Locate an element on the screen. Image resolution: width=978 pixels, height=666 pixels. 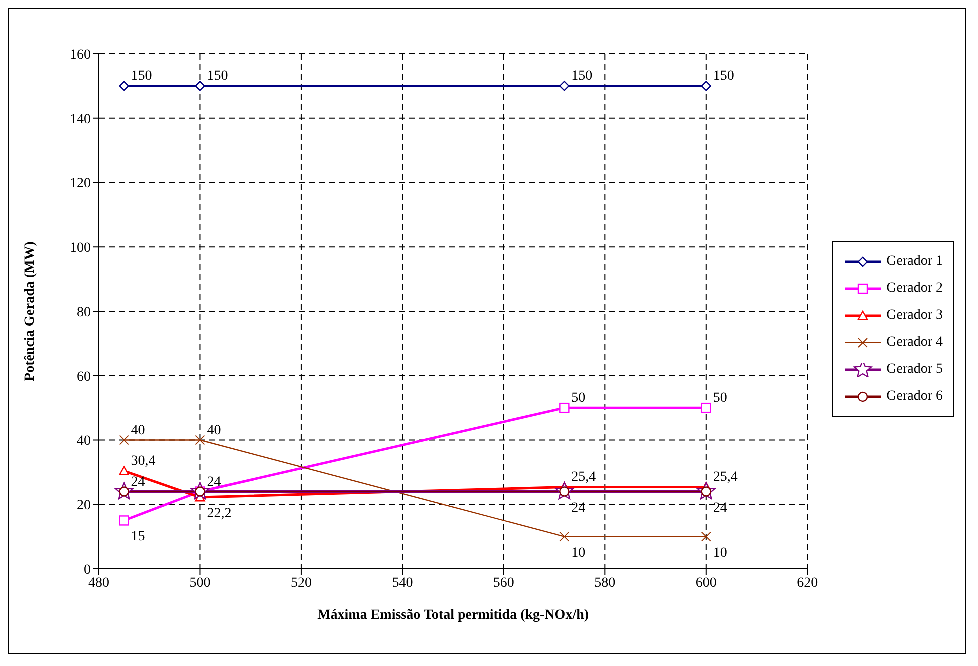
x-tick-label: 580 is located at coordinates (605, 583).